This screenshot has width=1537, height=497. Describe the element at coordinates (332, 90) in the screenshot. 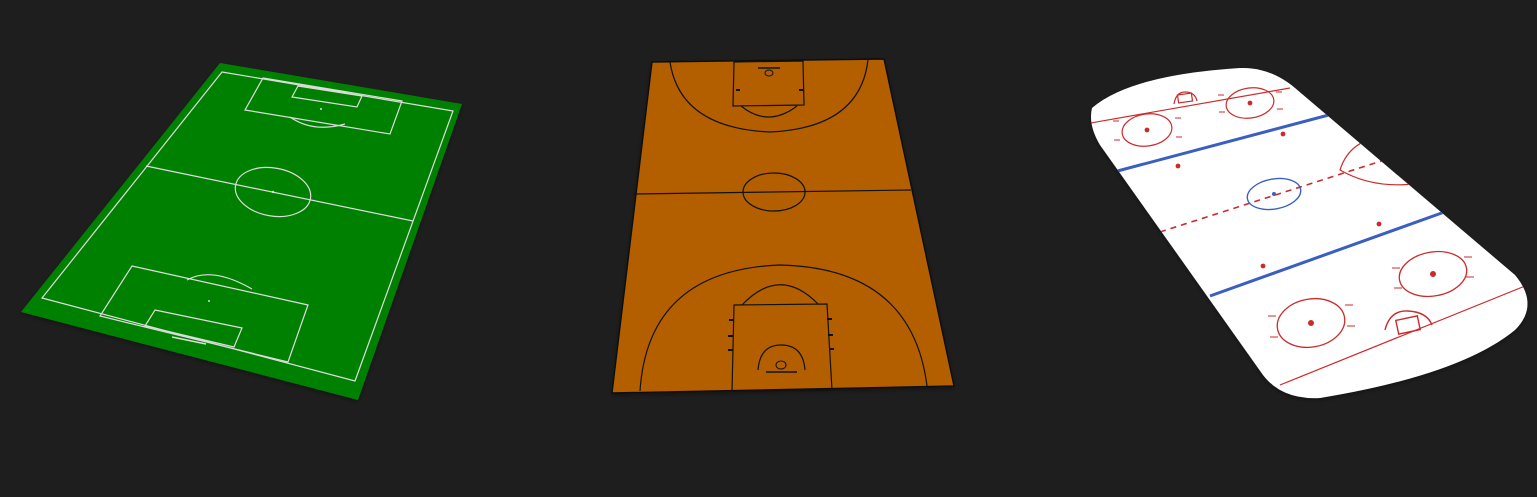

I see `soccer-top-goal` at that location.